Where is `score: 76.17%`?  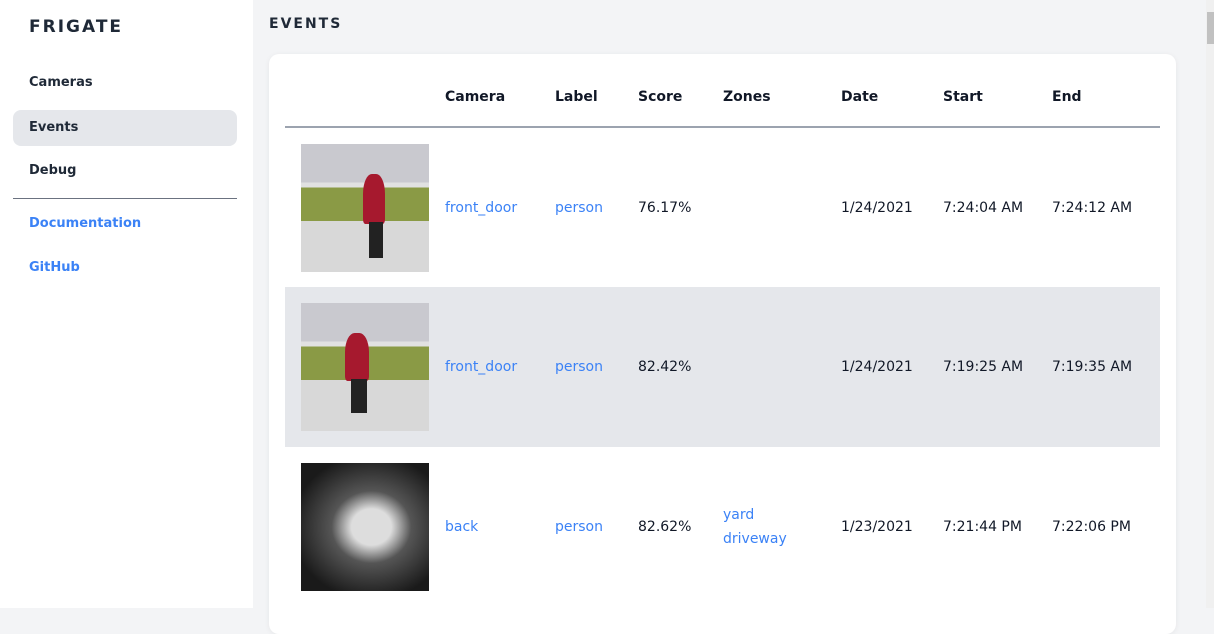
score: 76.17% is located at coordinates (665, 207).